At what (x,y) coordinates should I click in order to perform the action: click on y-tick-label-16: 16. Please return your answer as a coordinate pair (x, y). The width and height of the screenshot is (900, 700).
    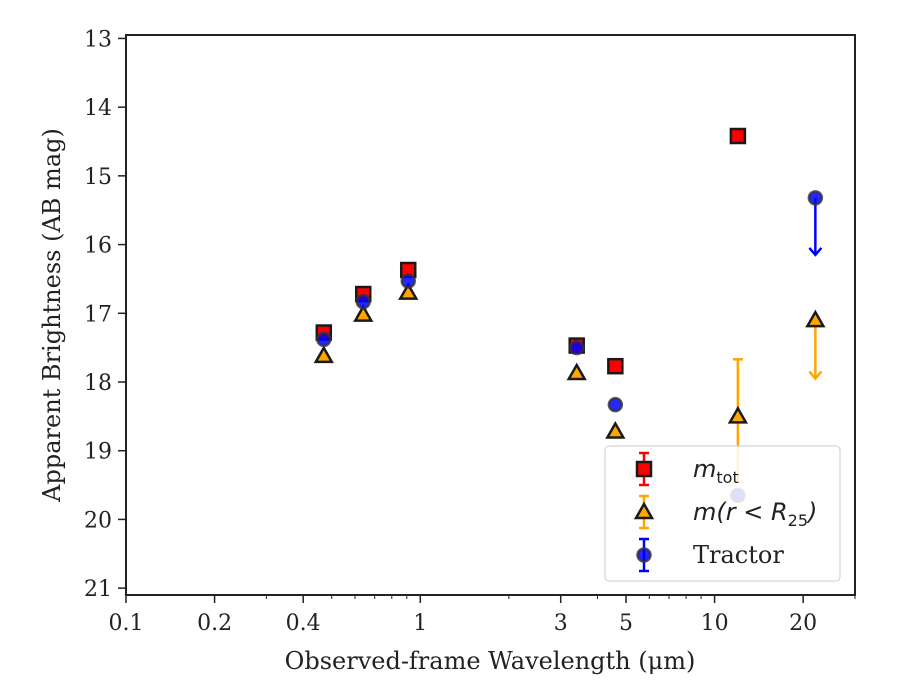
    Looking at the image, I should click on (98, 246).